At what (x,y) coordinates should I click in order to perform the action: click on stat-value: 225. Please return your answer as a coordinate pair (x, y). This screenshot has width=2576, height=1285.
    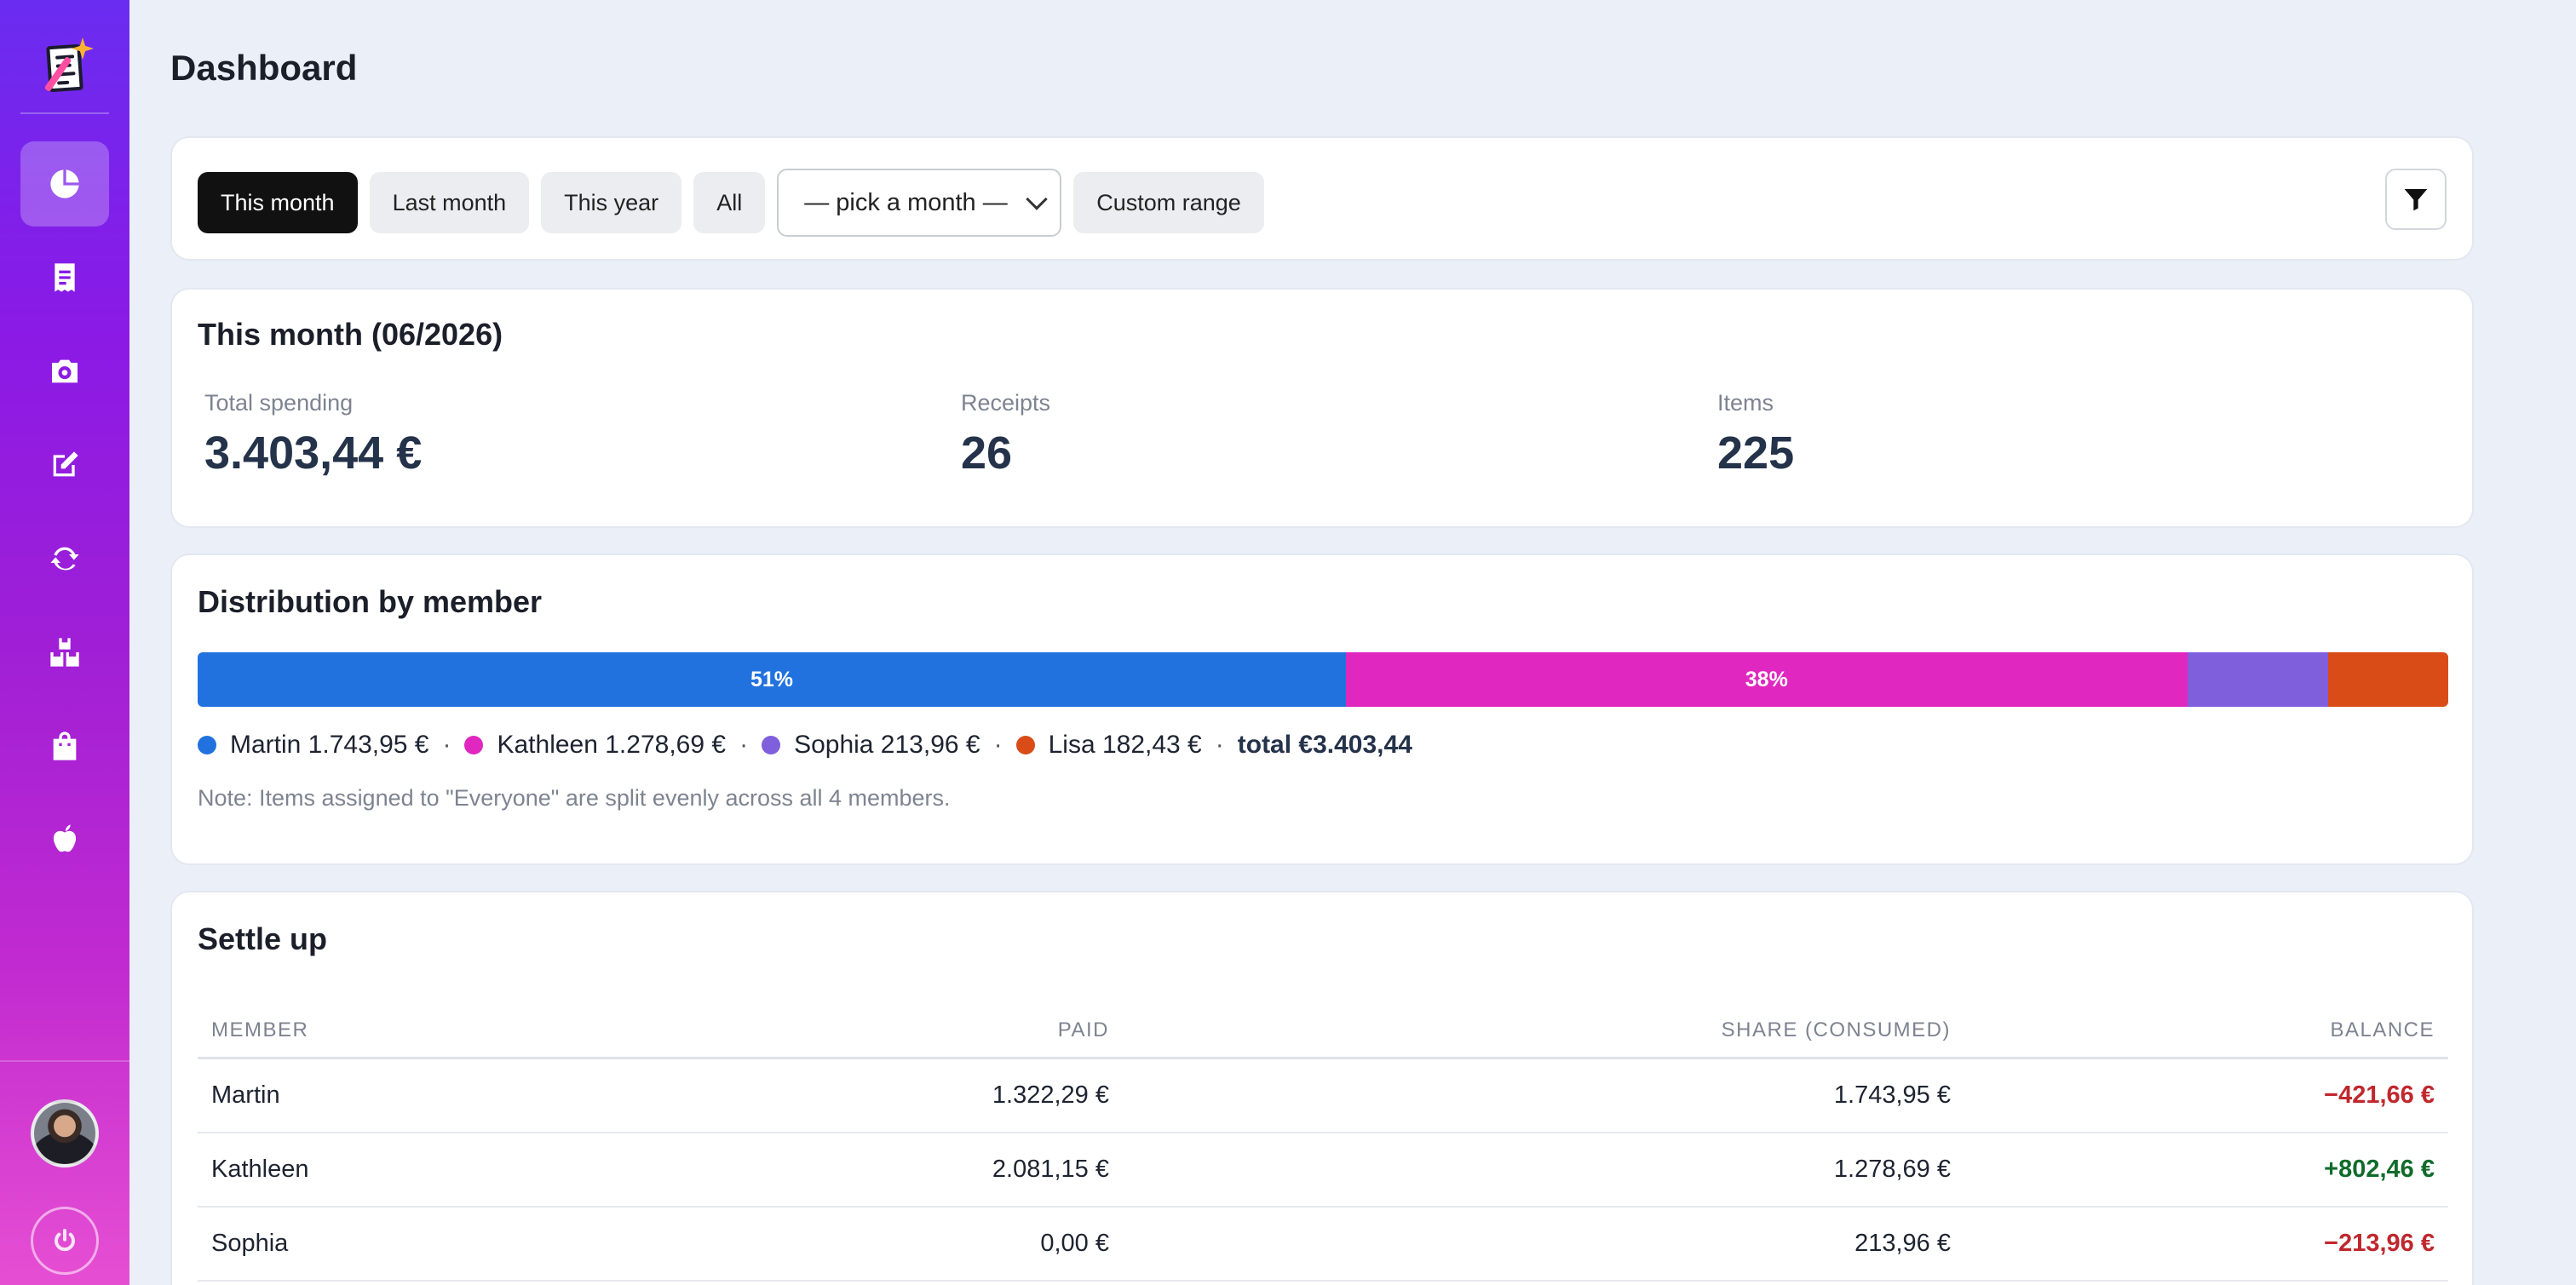
    Looking at the image, I should click on (1756, 453).